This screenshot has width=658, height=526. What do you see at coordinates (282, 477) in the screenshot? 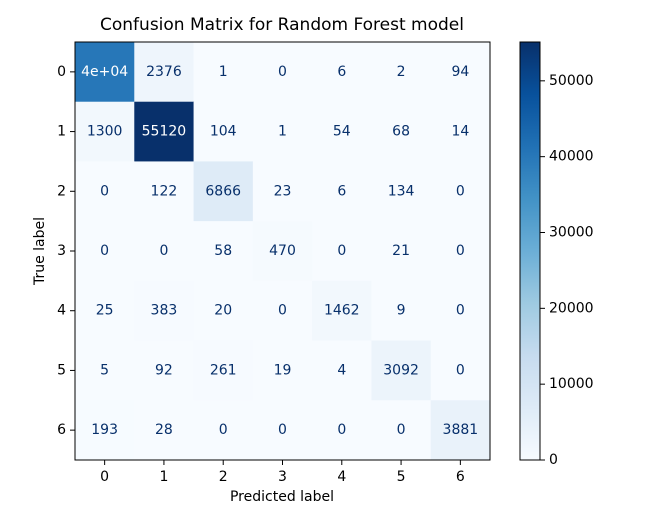
I see `x-tick-label: 3` at bounding box center [282, 477].